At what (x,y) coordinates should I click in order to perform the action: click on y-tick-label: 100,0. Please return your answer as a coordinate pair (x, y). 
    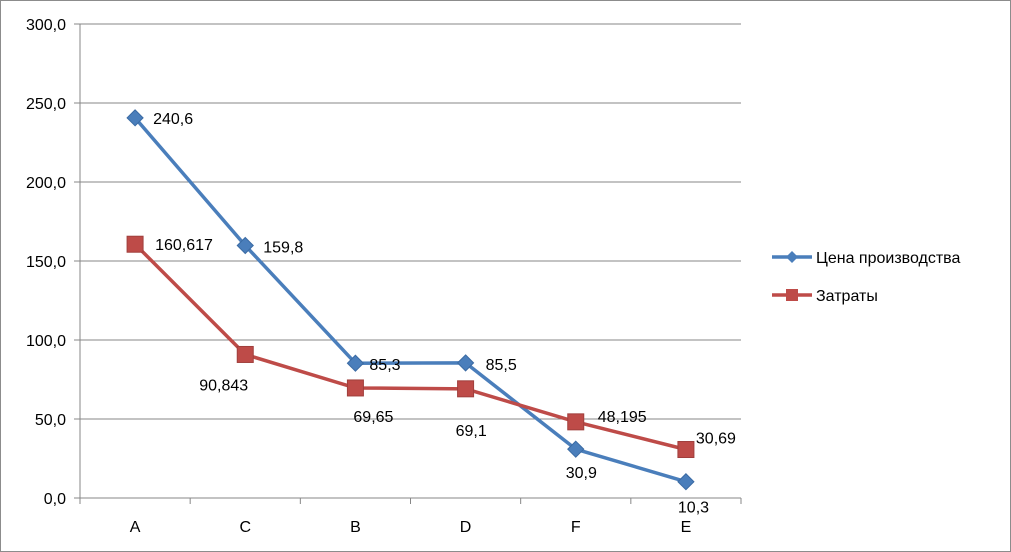
    Looking at the image, I should click on (46, 341).